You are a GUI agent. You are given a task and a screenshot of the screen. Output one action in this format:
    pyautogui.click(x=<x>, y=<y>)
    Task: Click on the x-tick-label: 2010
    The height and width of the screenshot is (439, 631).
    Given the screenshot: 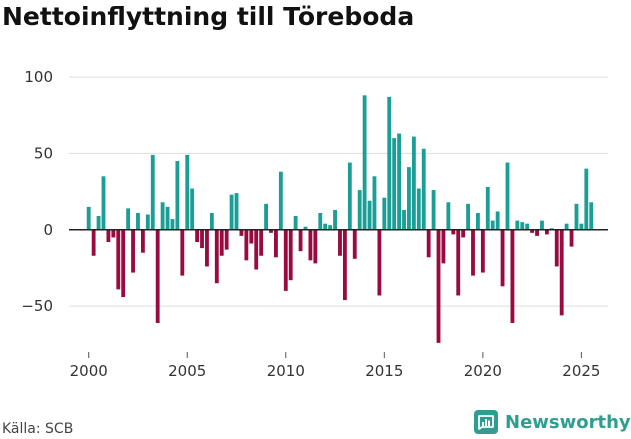 What is the action you would take?
    pyautogui.click(x=286, y=371)
    